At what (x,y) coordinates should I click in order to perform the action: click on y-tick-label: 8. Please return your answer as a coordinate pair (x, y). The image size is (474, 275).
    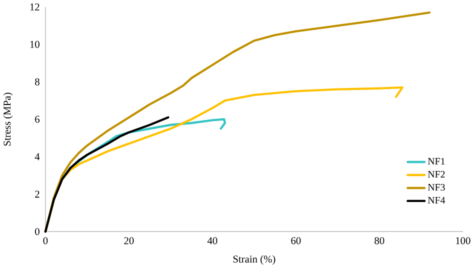
    Looking at the image, I should click on (37, 82).